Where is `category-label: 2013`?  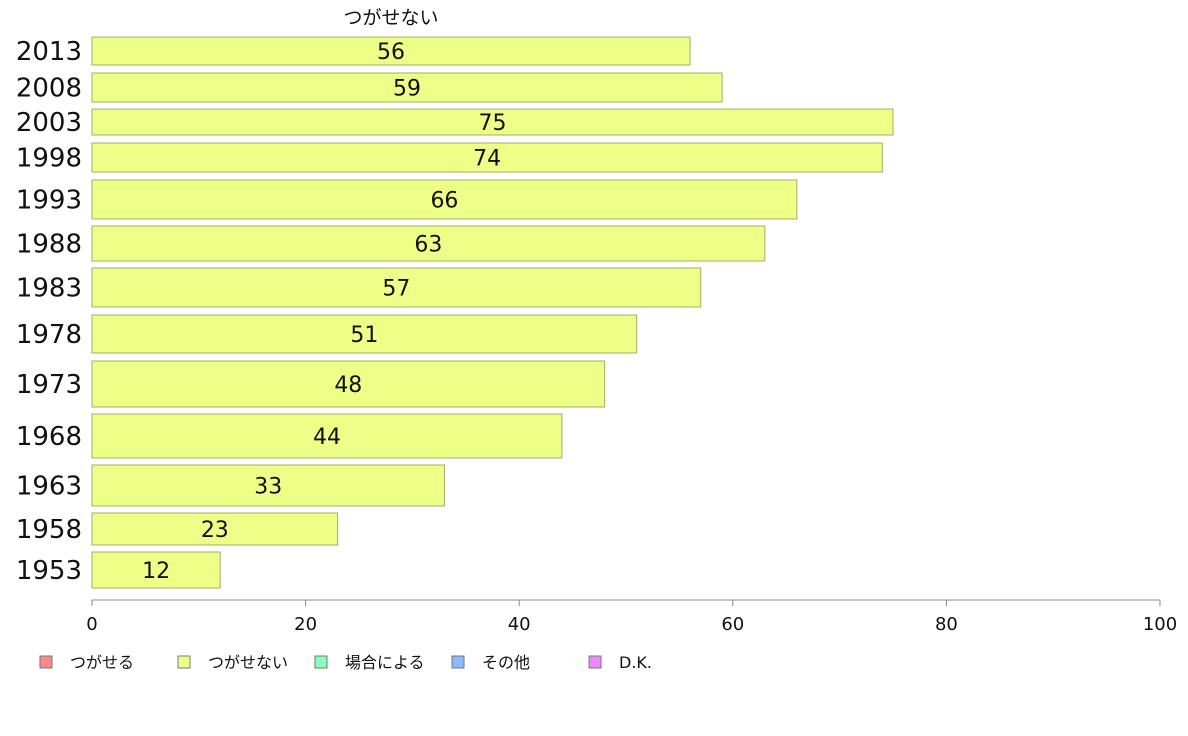 category-label: 2013 is located at coordinates (49, 52).